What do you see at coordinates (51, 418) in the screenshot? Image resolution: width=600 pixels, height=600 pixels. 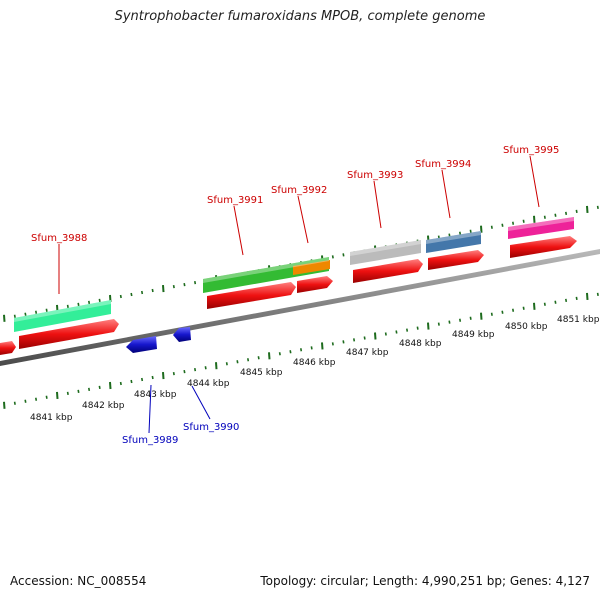 I see `tick-label-4841: 4841 kbp` at bounding box center [51, 418].